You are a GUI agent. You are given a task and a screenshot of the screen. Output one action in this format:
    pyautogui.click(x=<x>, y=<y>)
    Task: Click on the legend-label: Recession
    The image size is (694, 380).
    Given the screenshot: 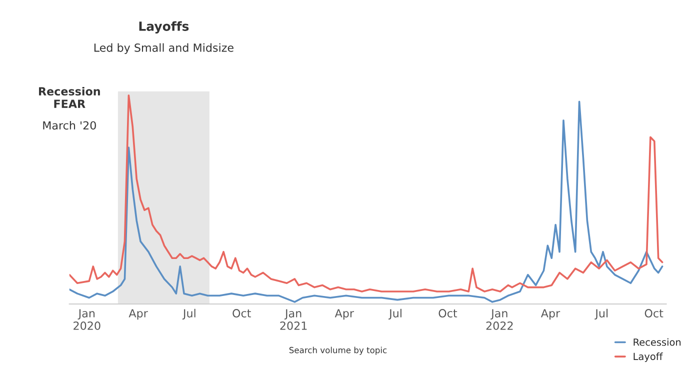 What is the action you would take?
    pyautogui.click(x=657, y=342)
    